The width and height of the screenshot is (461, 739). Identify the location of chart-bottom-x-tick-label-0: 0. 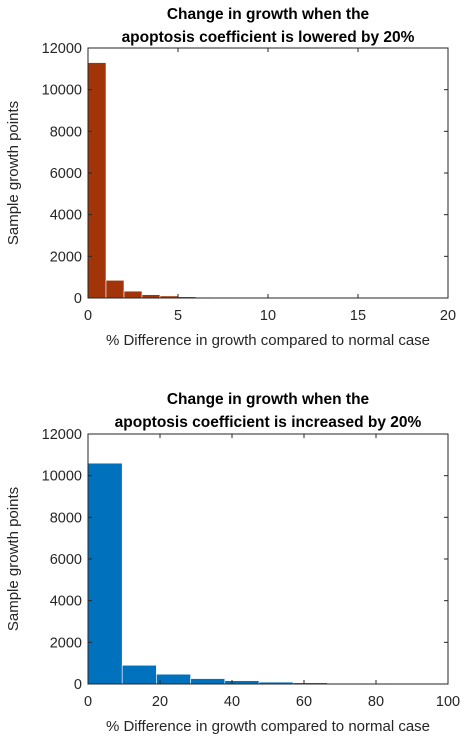
(88, 702).